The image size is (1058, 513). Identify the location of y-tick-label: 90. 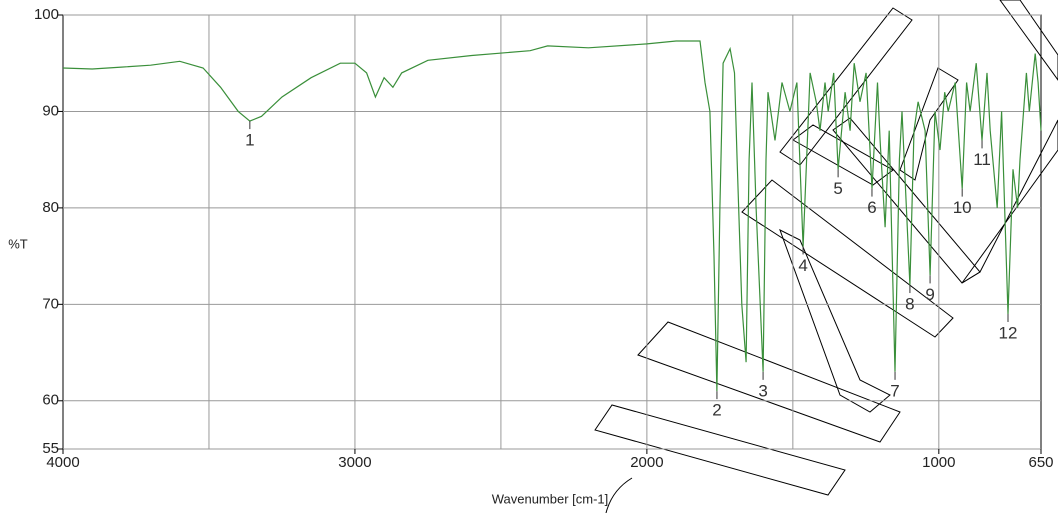
(50, 110).